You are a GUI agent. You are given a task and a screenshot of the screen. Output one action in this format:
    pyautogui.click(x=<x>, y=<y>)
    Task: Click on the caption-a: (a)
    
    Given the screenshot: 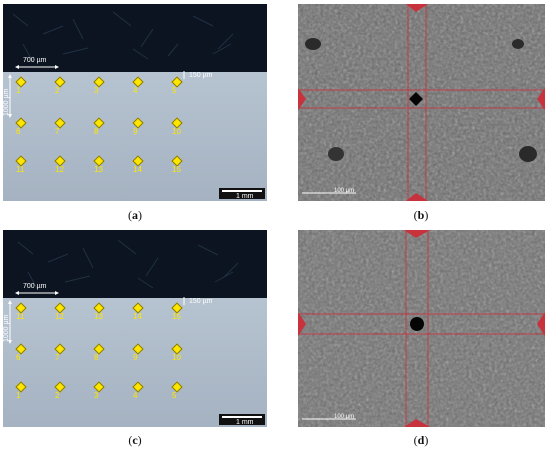 What is the action you would take?
    pyautogui.click(x=135, y=215)
    